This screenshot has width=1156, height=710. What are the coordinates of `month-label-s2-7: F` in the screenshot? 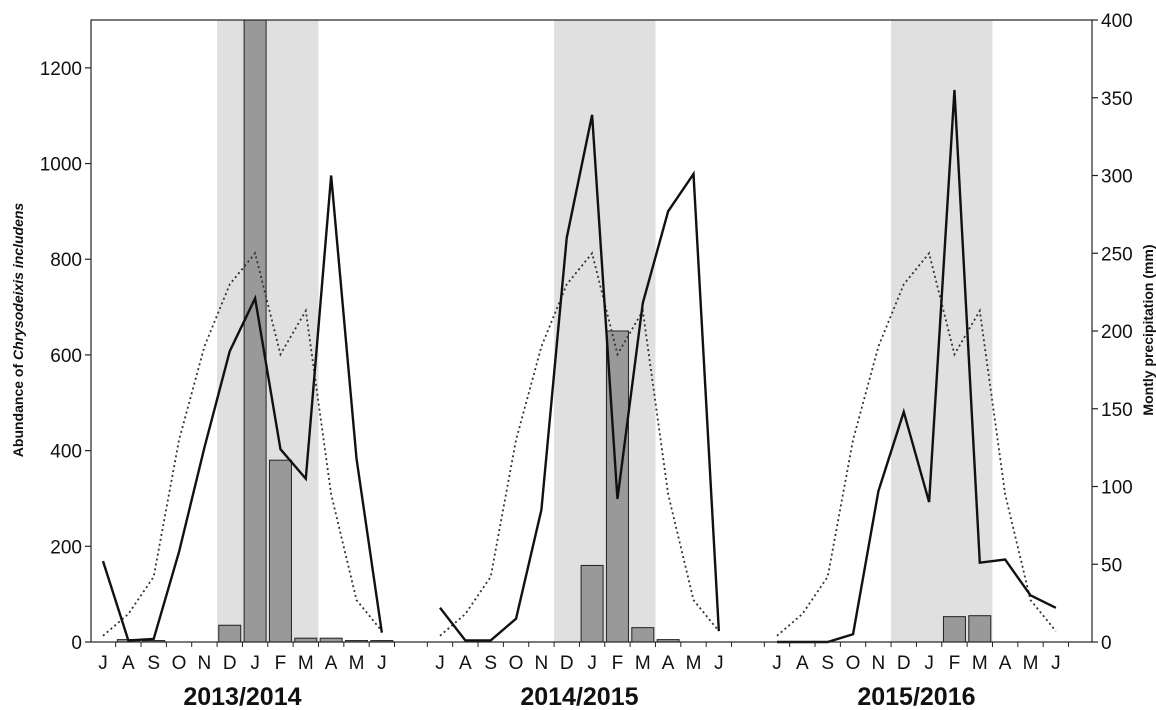 It's located at (618, 663).